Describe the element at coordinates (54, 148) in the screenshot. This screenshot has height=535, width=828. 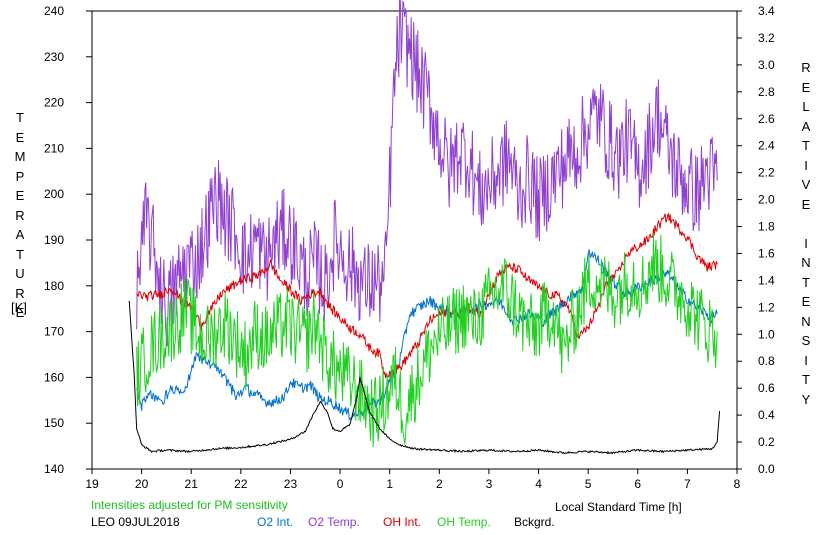
I see `y-left-tick-label: 210` at that location.